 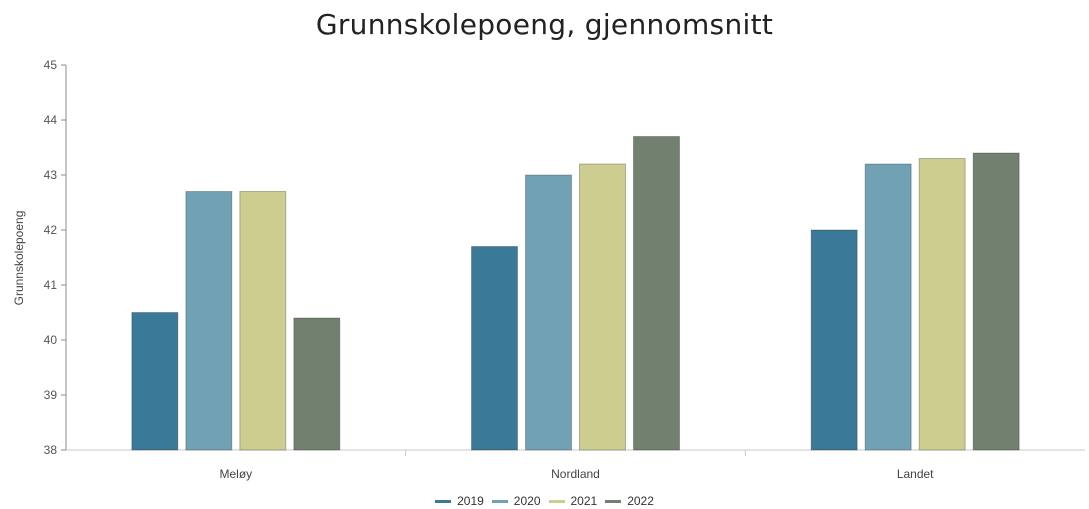 What do you see at coordinates (996, 301) in the screenshot?
I see `bar-2022-Landet` at bounding box center [996, 301].